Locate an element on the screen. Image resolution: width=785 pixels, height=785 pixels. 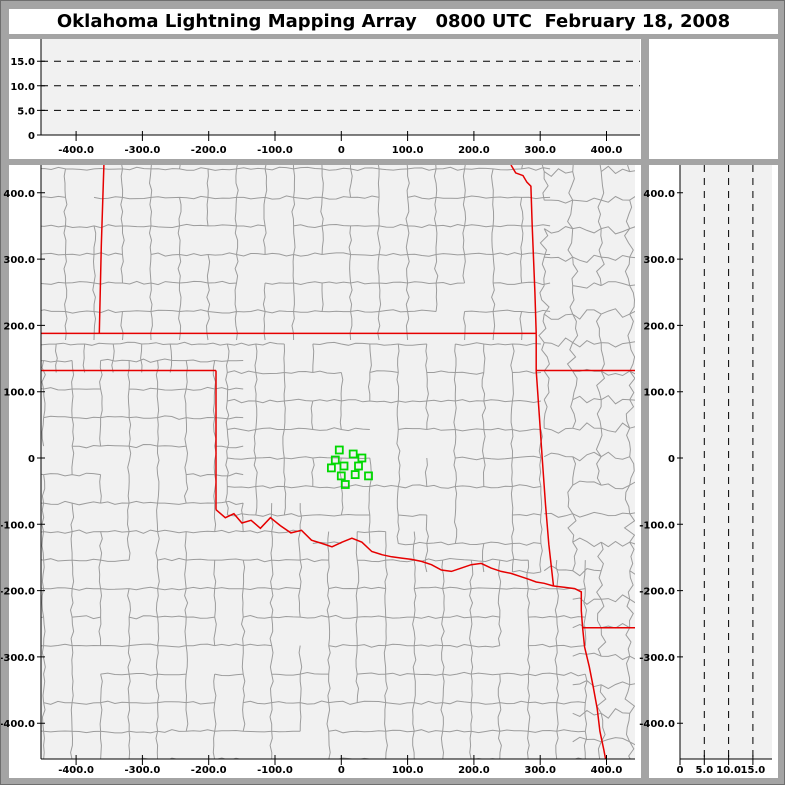
ew-altitude-projection-panel is located at coordinates (325, 99).